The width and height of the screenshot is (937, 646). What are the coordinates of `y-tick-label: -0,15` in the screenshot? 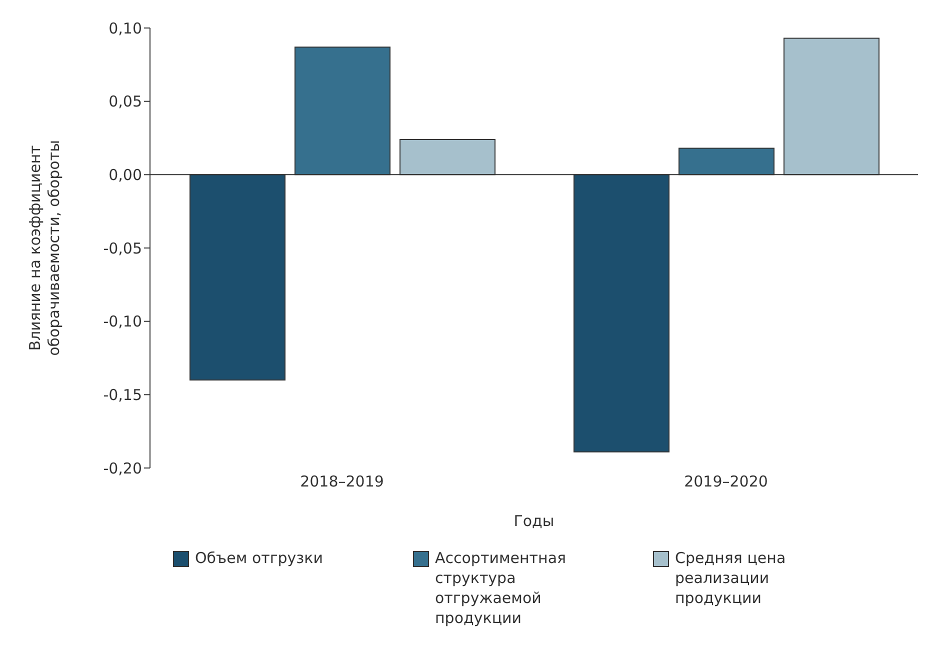 It's located at (122, 395).